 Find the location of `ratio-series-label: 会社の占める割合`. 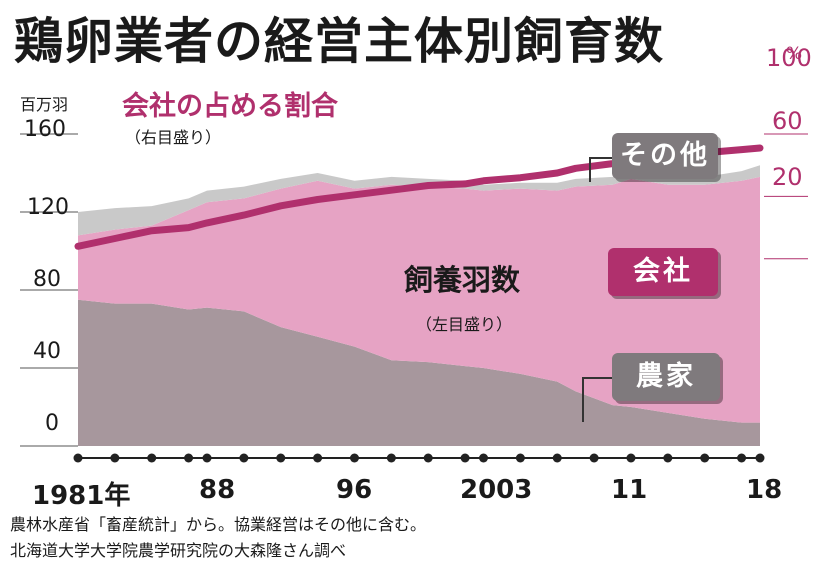

ratio-series-label: 会社の占める割合 is located at coordinates (230, 106).